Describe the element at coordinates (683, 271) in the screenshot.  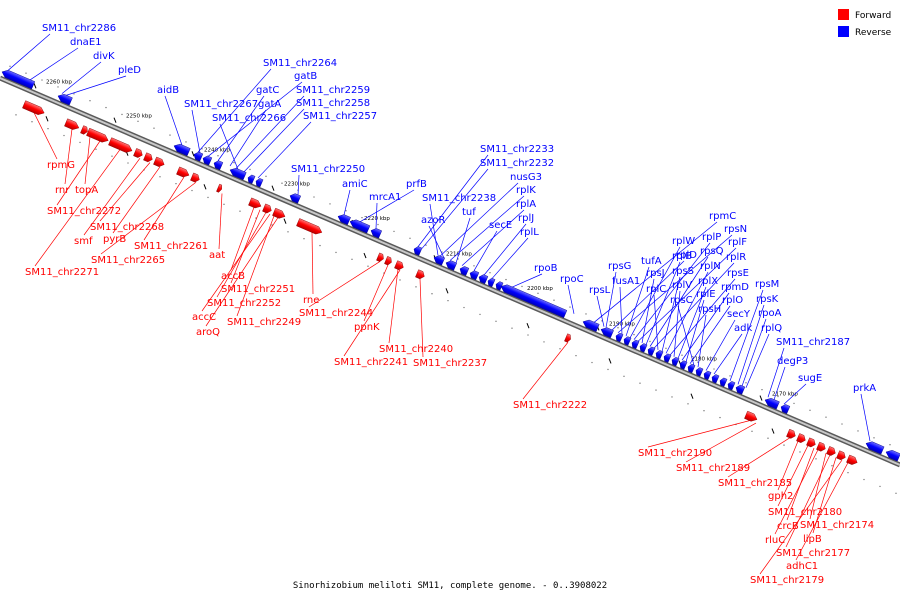
I see `reverse-gene-label: rpsS` at that location.